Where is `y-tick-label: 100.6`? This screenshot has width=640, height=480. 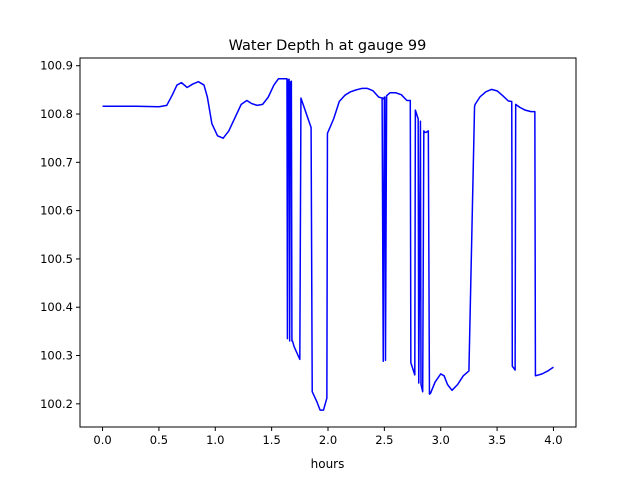
y-tick-label: 100.6 is located at coordinates (56, 211).